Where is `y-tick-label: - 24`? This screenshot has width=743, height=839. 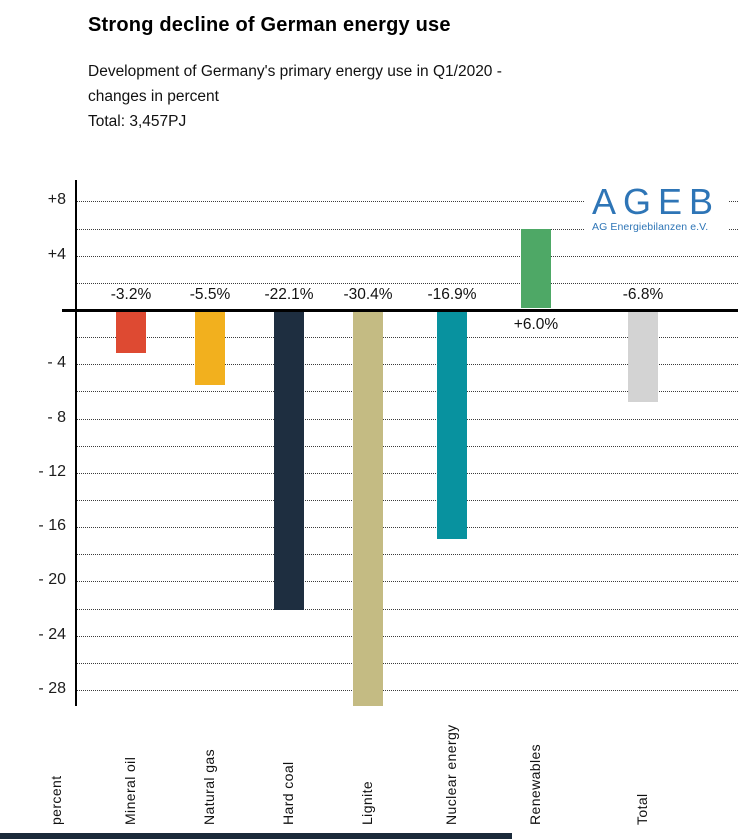 y-tick-label: - 24 is located at coordinates (52, 634).